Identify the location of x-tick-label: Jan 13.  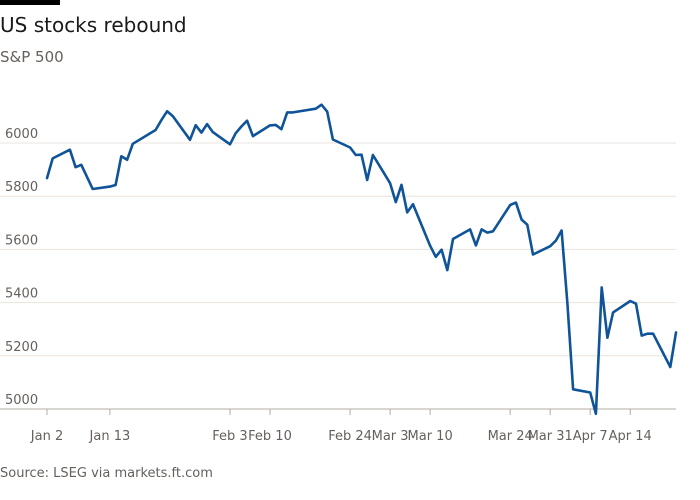
(110, 436).